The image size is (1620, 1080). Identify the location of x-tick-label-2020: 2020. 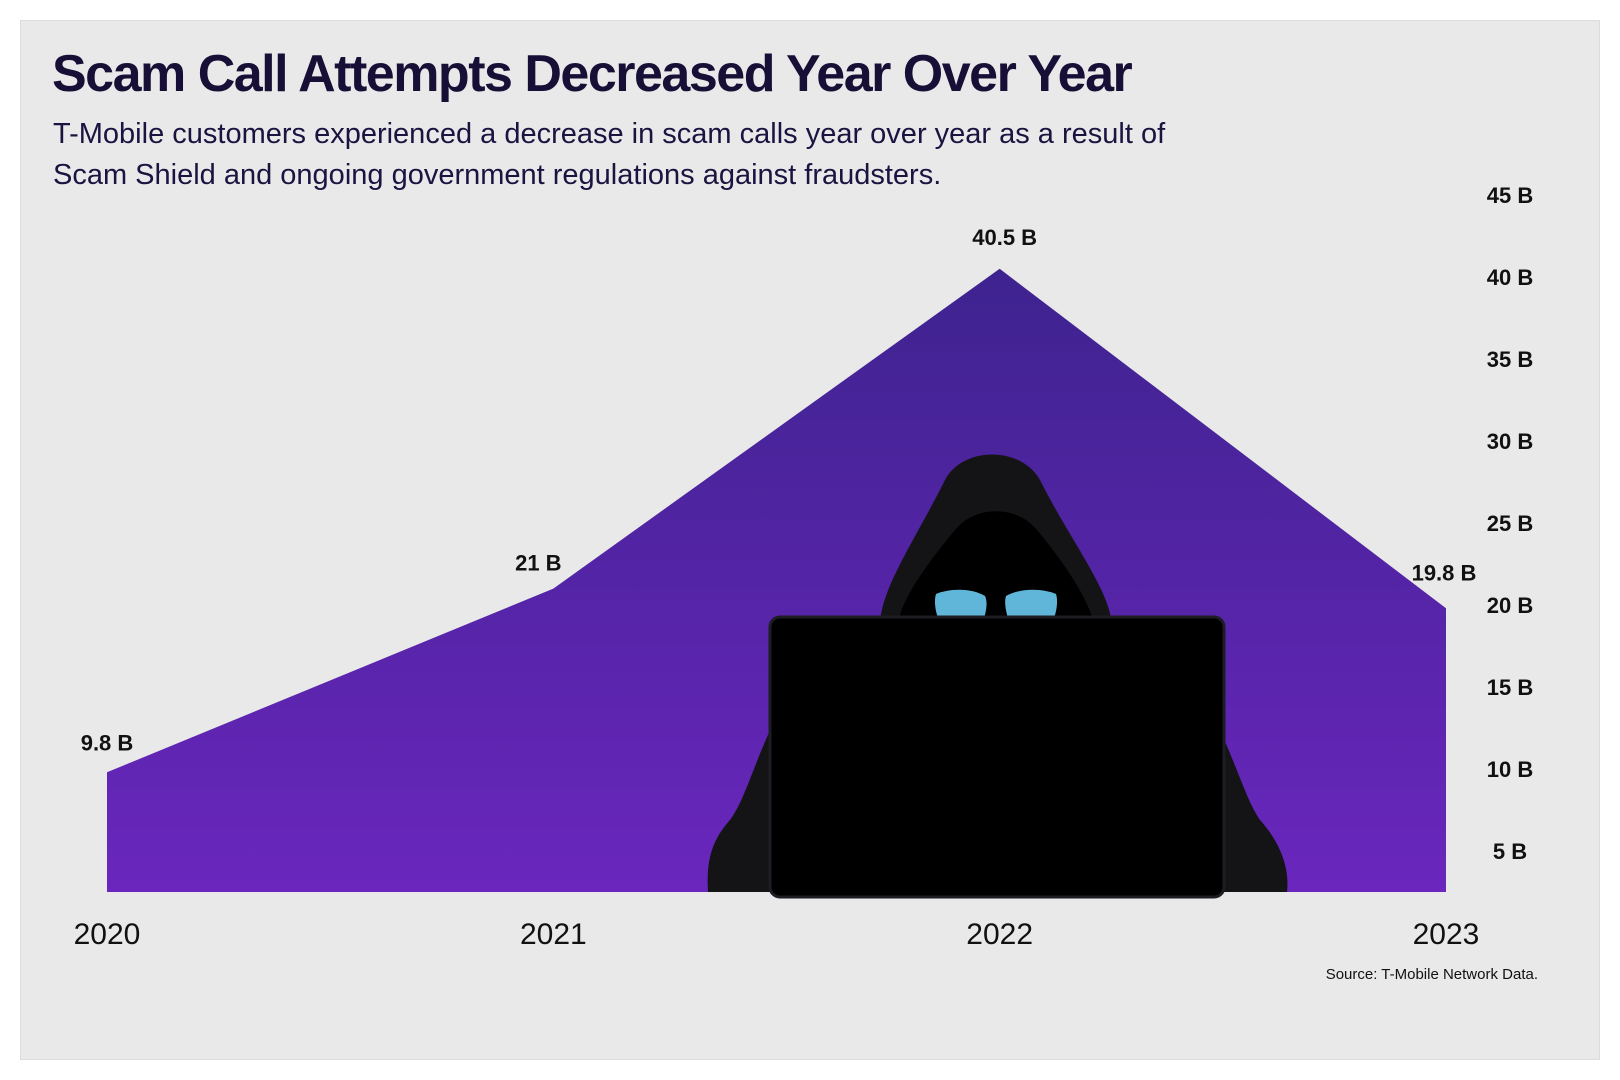
(107, 934).